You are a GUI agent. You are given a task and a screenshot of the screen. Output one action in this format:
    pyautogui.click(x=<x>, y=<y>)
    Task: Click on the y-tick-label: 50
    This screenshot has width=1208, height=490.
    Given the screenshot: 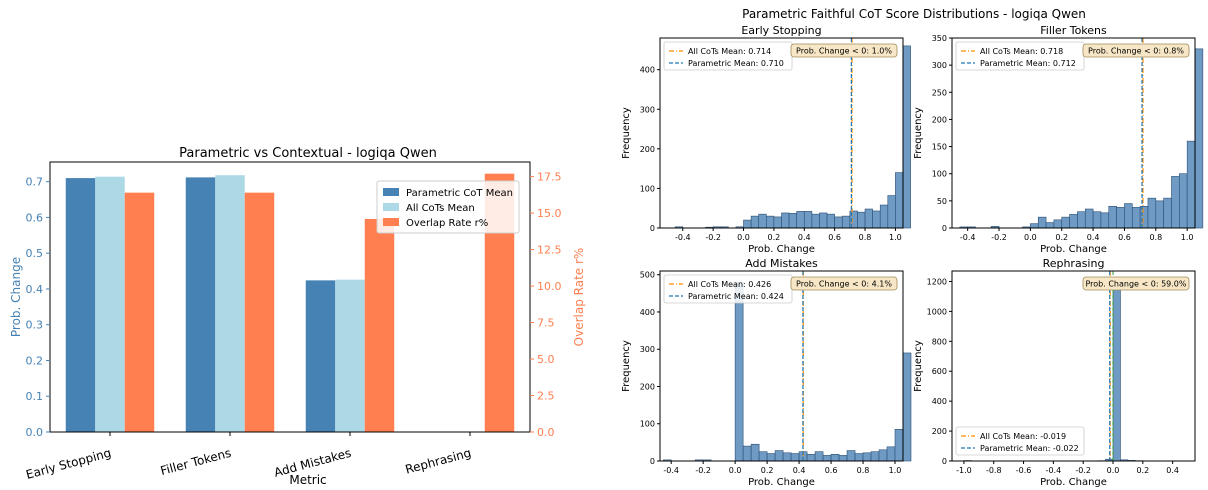 What is the action you would take?
    pyautogui.click(x=942, y=201)
    